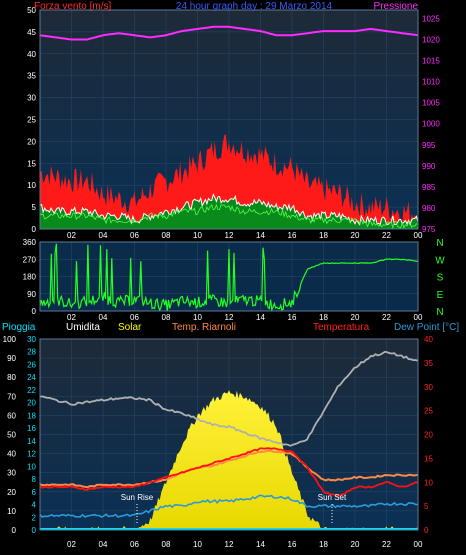  Describe the element at coordinates (31, 428) in the screenshot. I see `rain-axis-label: 16` at that location.